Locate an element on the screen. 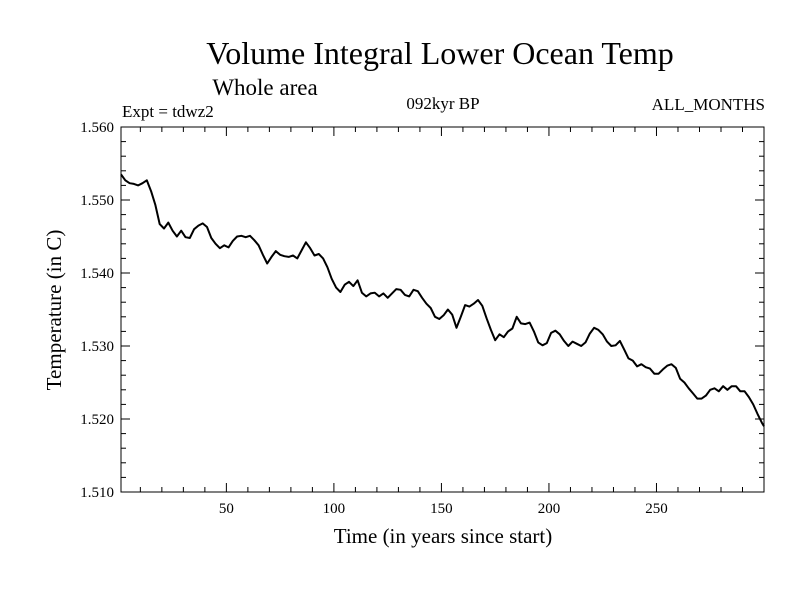 Image resolution: width=800 pixels, height=600 pixels. y-tick-label: 1.520 is located at coordinates (97, 420).